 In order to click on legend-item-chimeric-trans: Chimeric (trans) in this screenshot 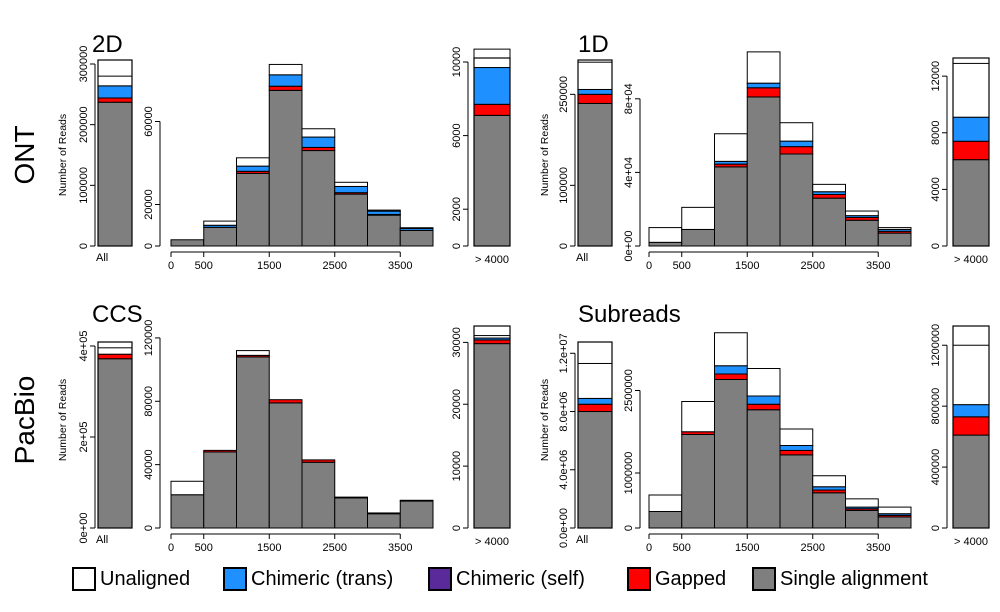, I will do `click(308, 579)`.